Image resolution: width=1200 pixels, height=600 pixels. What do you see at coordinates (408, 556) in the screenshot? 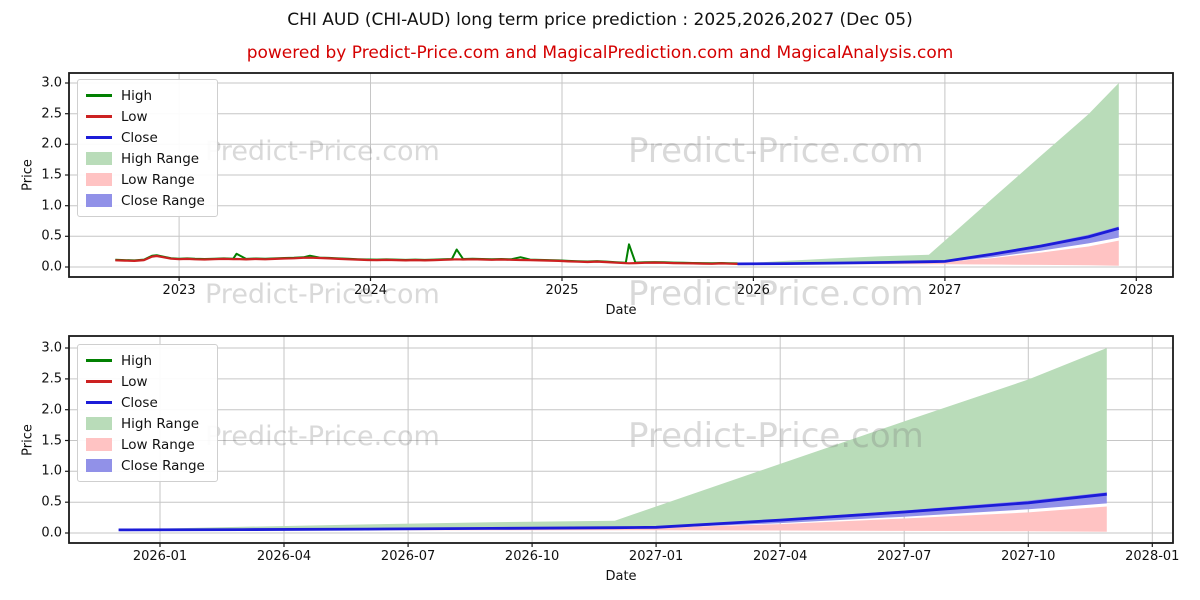
I see `x-tick-label: 2026-07` at bounding box center [408, 556].